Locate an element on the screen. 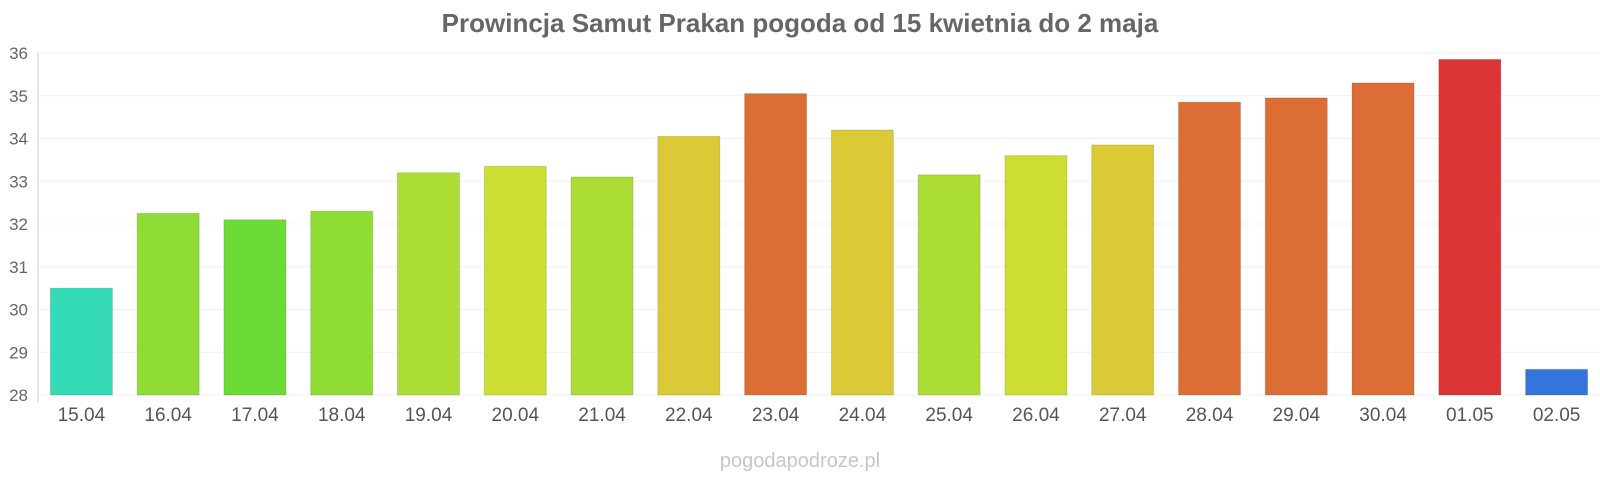 Image resolution: width=1600 pixels, height=480 pixels. bar-30.04 is located at coordinates (1383, 239).